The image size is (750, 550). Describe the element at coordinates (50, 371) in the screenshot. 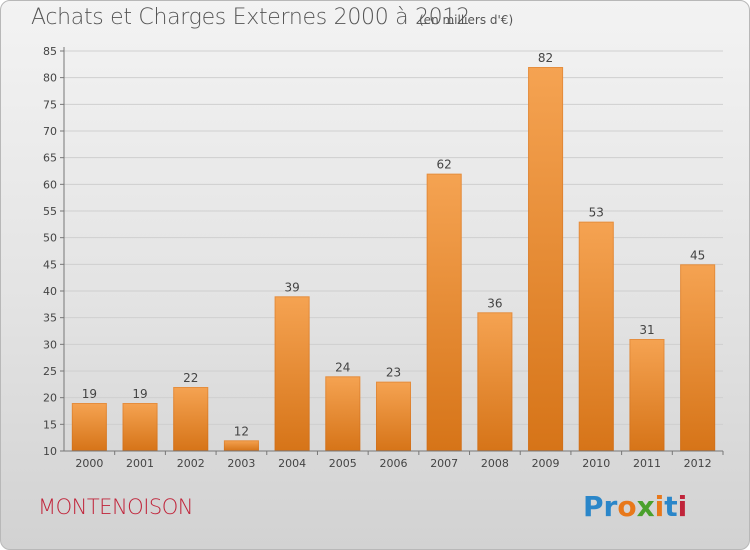

I see `y-tick-label: 25` at that location.